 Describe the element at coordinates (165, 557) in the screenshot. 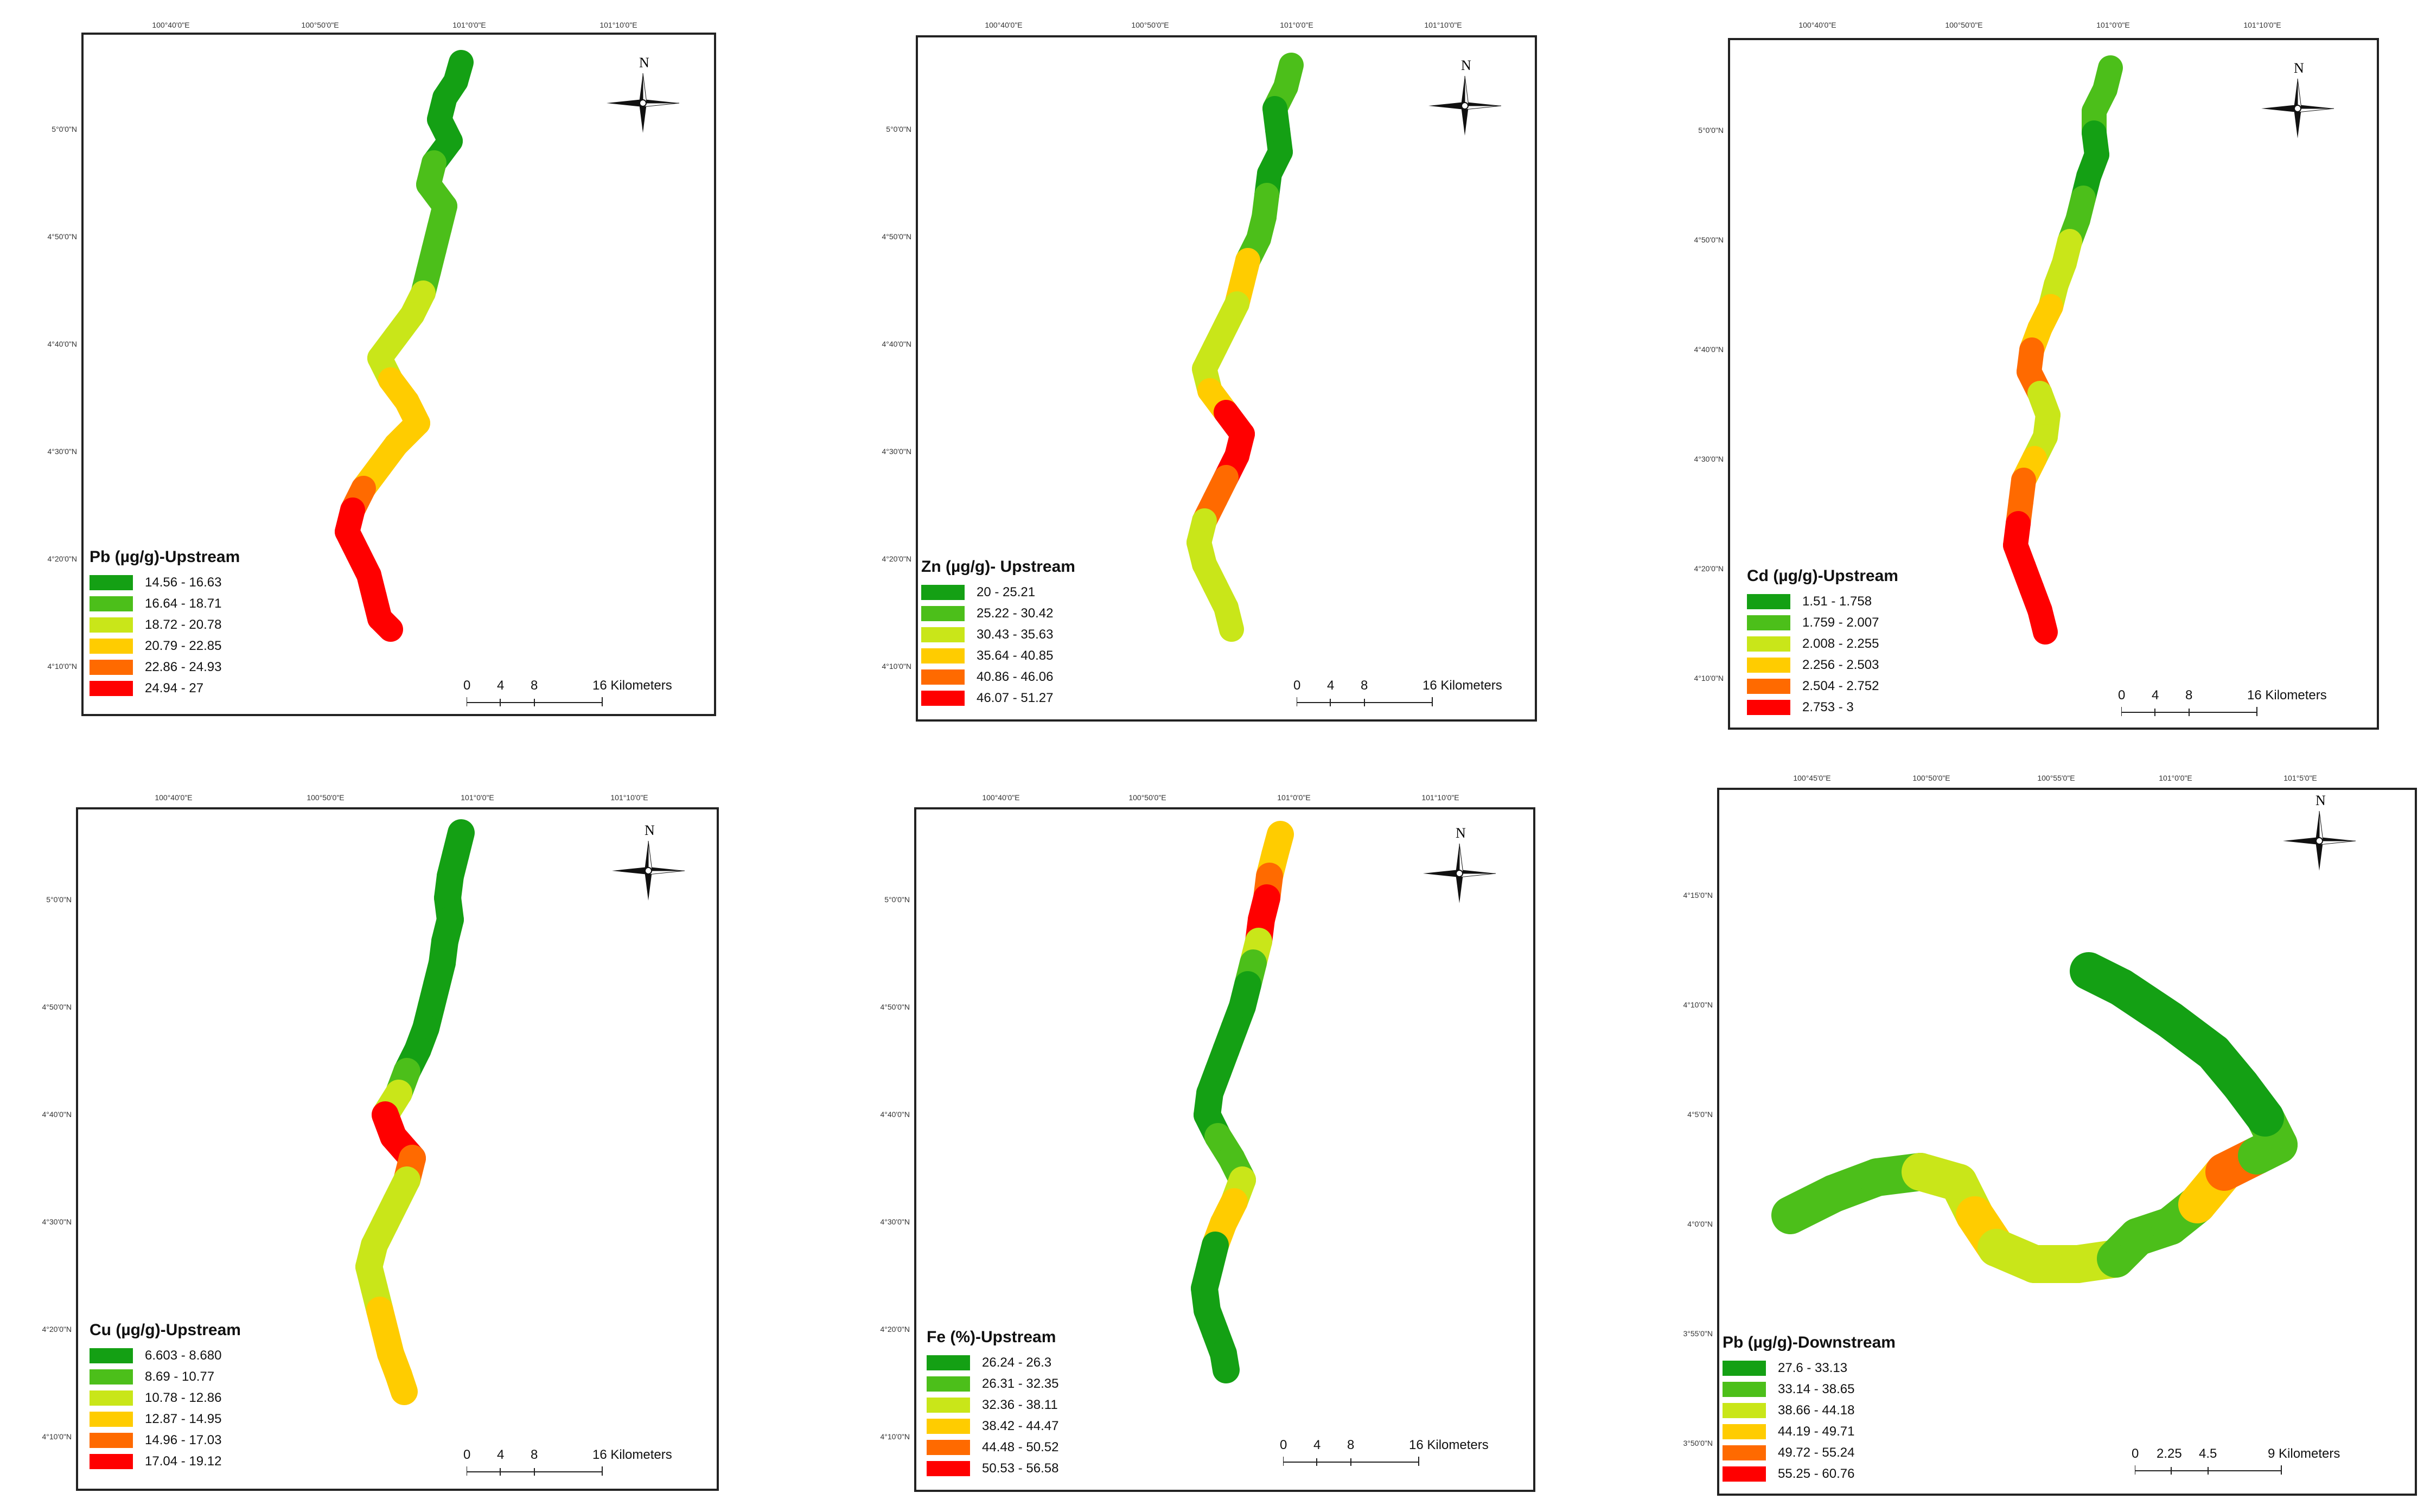

I see `legend-title: Pb (µg/g)-Upstream` at that location.